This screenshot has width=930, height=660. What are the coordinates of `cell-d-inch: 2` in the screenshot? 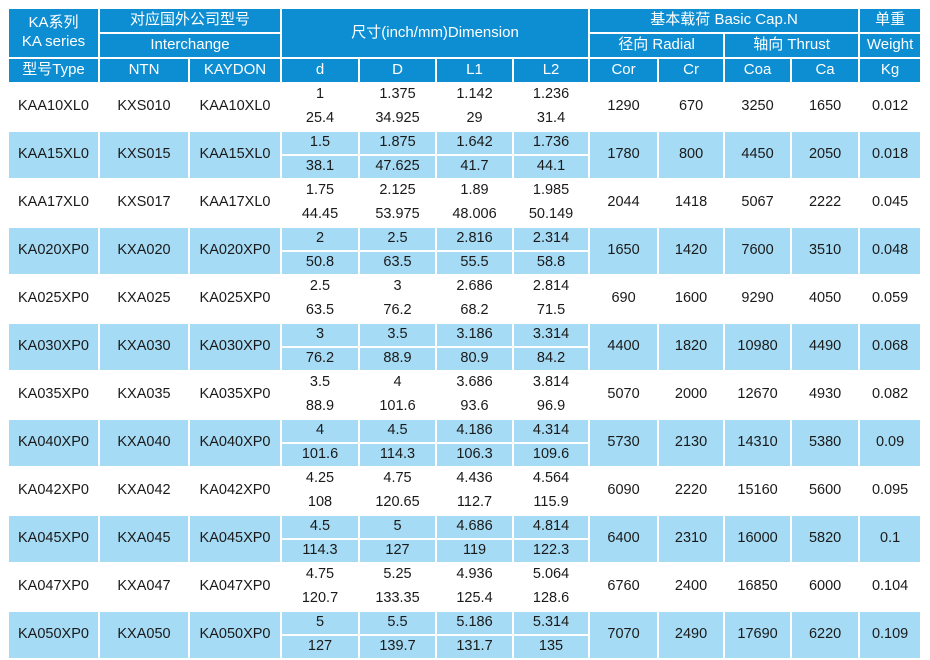 It's located at (320, 239).